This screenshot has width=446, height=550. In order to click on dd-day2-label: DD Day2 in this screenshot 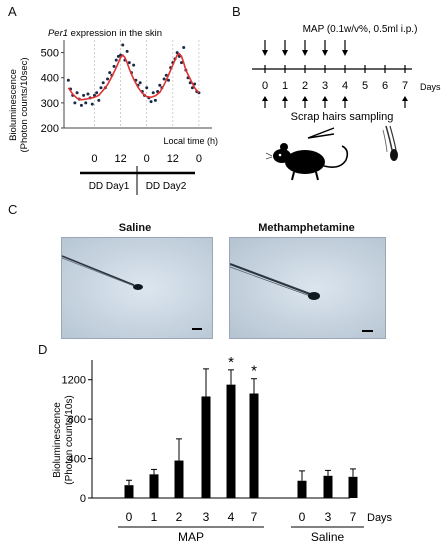, I will do `click(166, 186)`.